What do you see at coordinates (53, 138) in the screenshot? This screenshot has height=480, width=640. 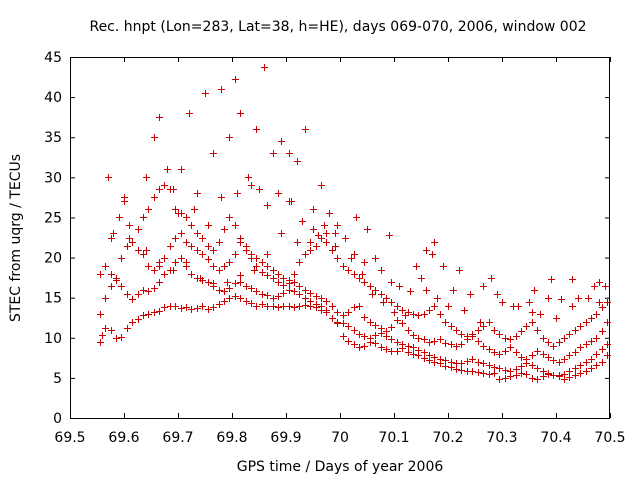 I see `y-tick-label: 35` at bounding box center [53, 138].